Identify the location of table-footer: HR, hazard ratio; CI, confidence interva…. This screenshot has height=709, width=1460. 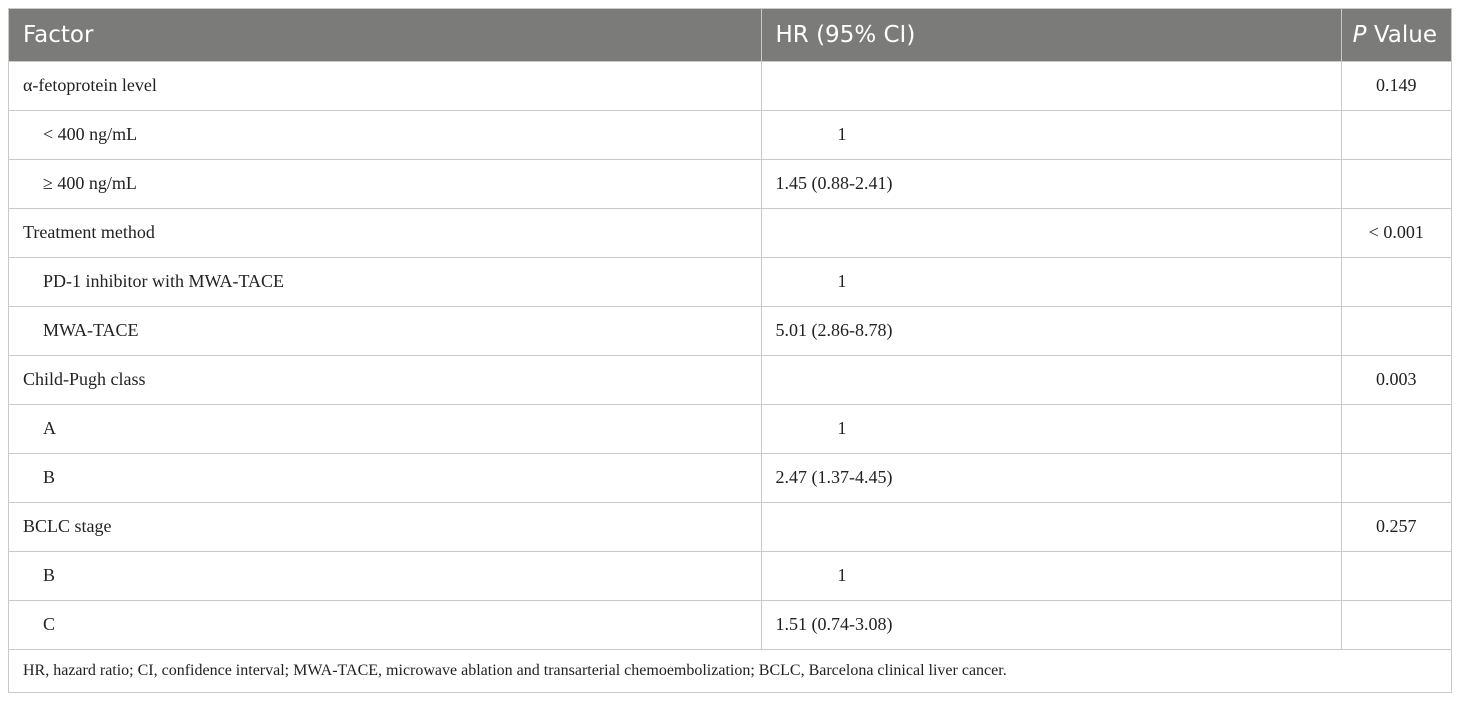
(730, 670).